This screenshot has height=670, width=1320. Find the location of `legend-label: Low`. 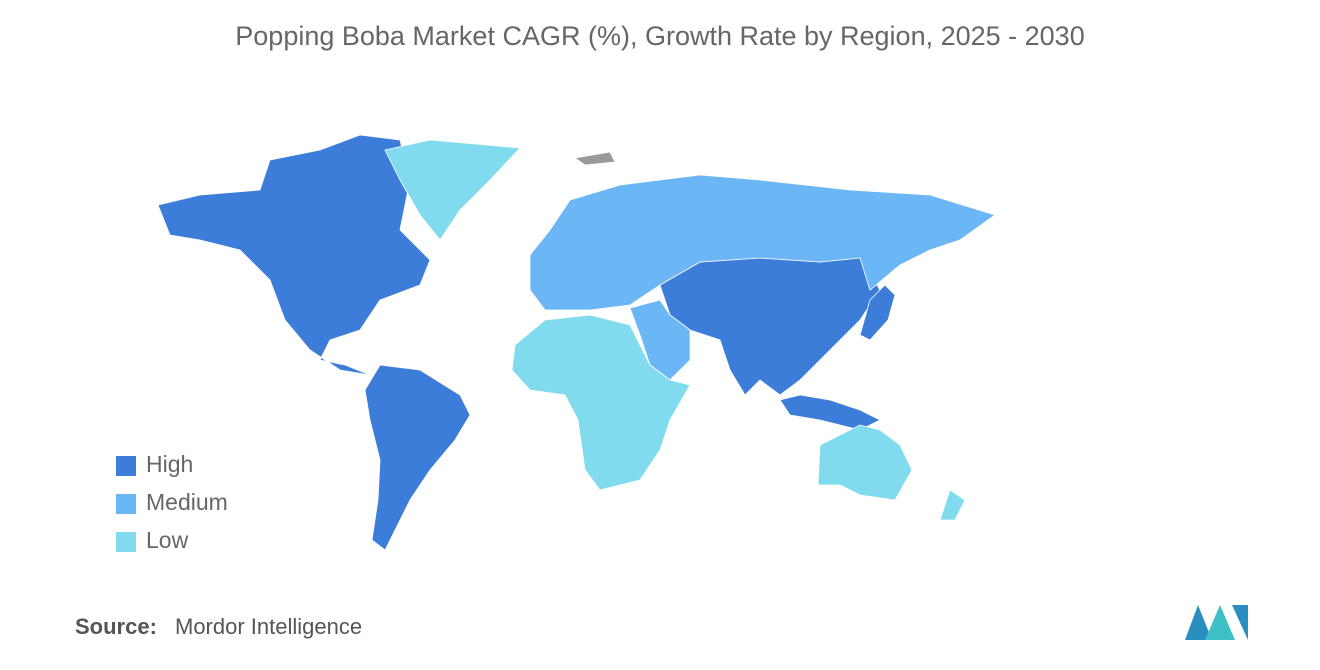

legend-label: Low is located at coordinates (167, 540).